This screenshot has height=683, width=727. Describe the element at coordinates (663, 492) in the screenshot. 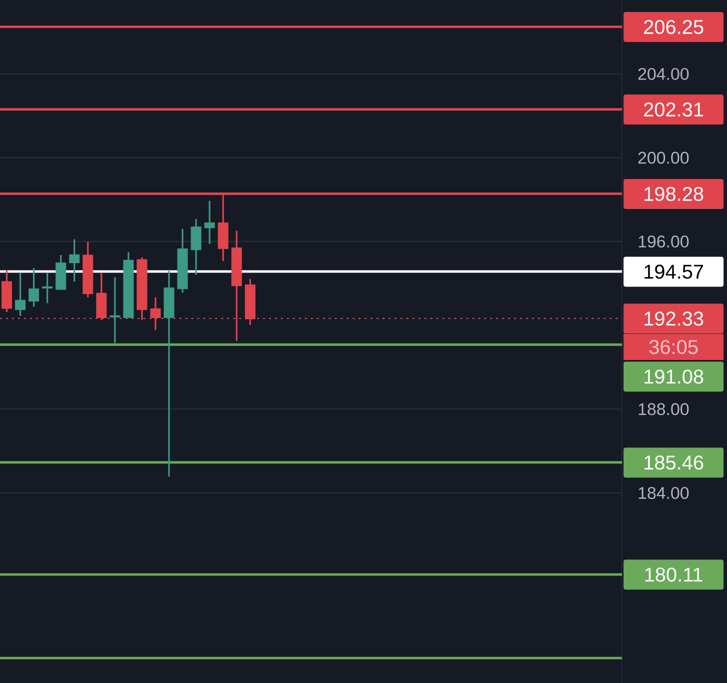

I see `y-tick-label: 184.00` at that location.